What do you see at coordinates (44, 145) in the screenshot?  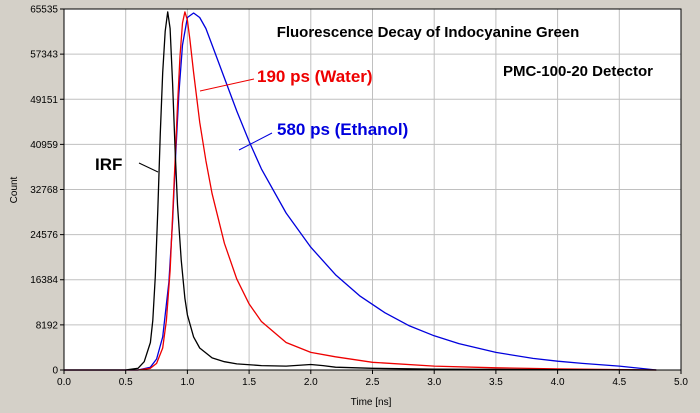 I see `y-tick-label: 40959` at bounding box center [44, 145].